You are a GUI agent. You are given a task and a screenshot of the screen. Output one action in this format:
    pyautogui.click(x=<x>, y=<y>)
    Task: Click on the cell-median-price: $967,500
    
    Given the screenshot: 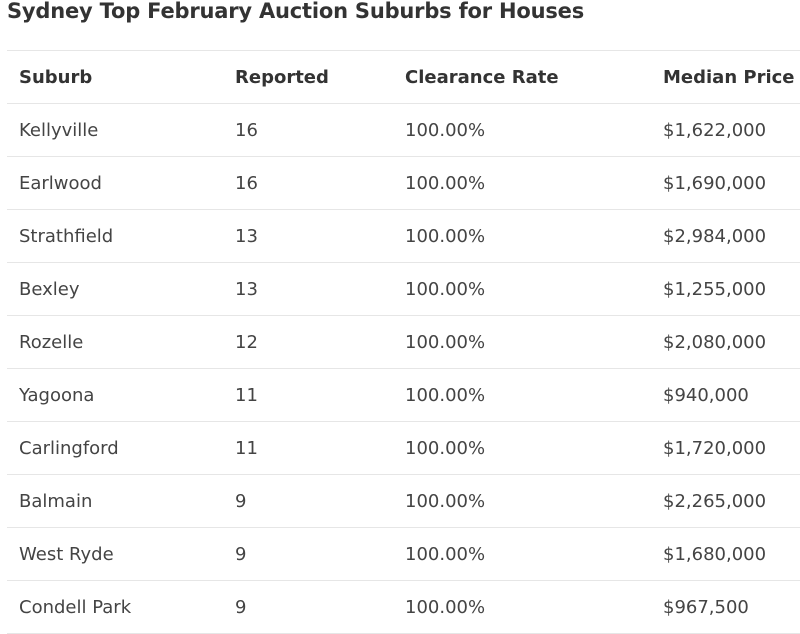 What is the action you would take?
    pyautogui.click(x=725, y=607)
    